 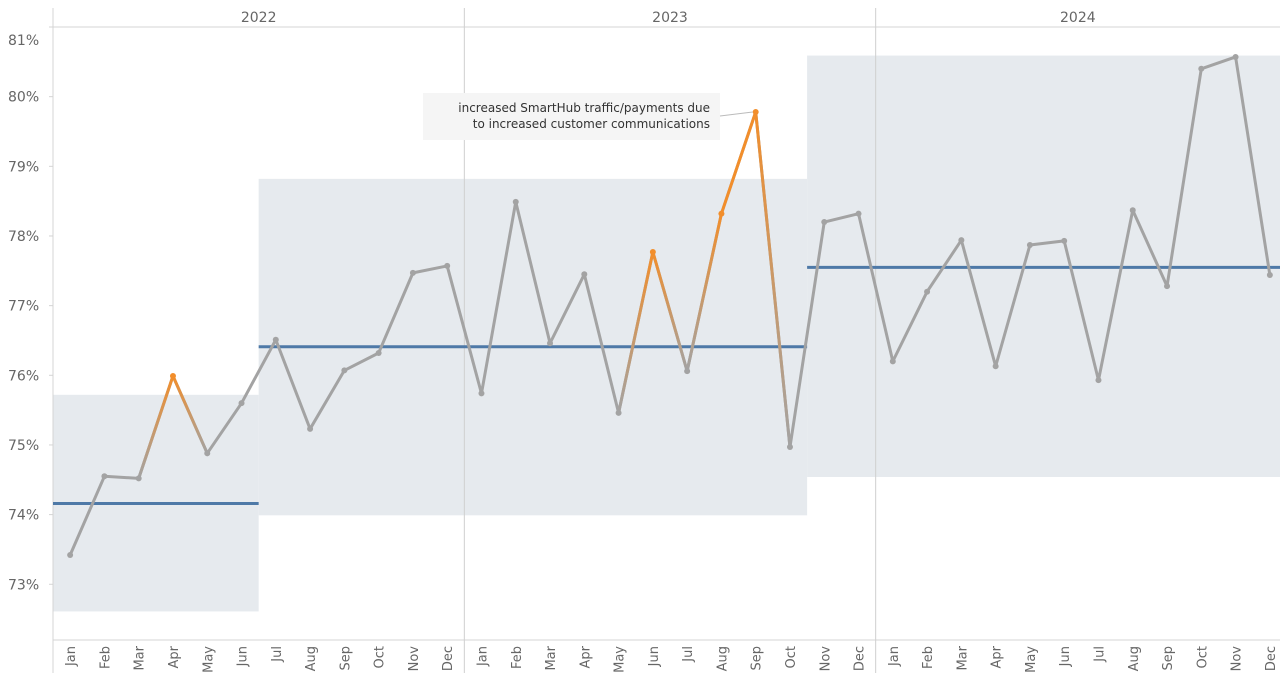 I want to click on y-tick-label: 78%, so click(x=23, y=237).